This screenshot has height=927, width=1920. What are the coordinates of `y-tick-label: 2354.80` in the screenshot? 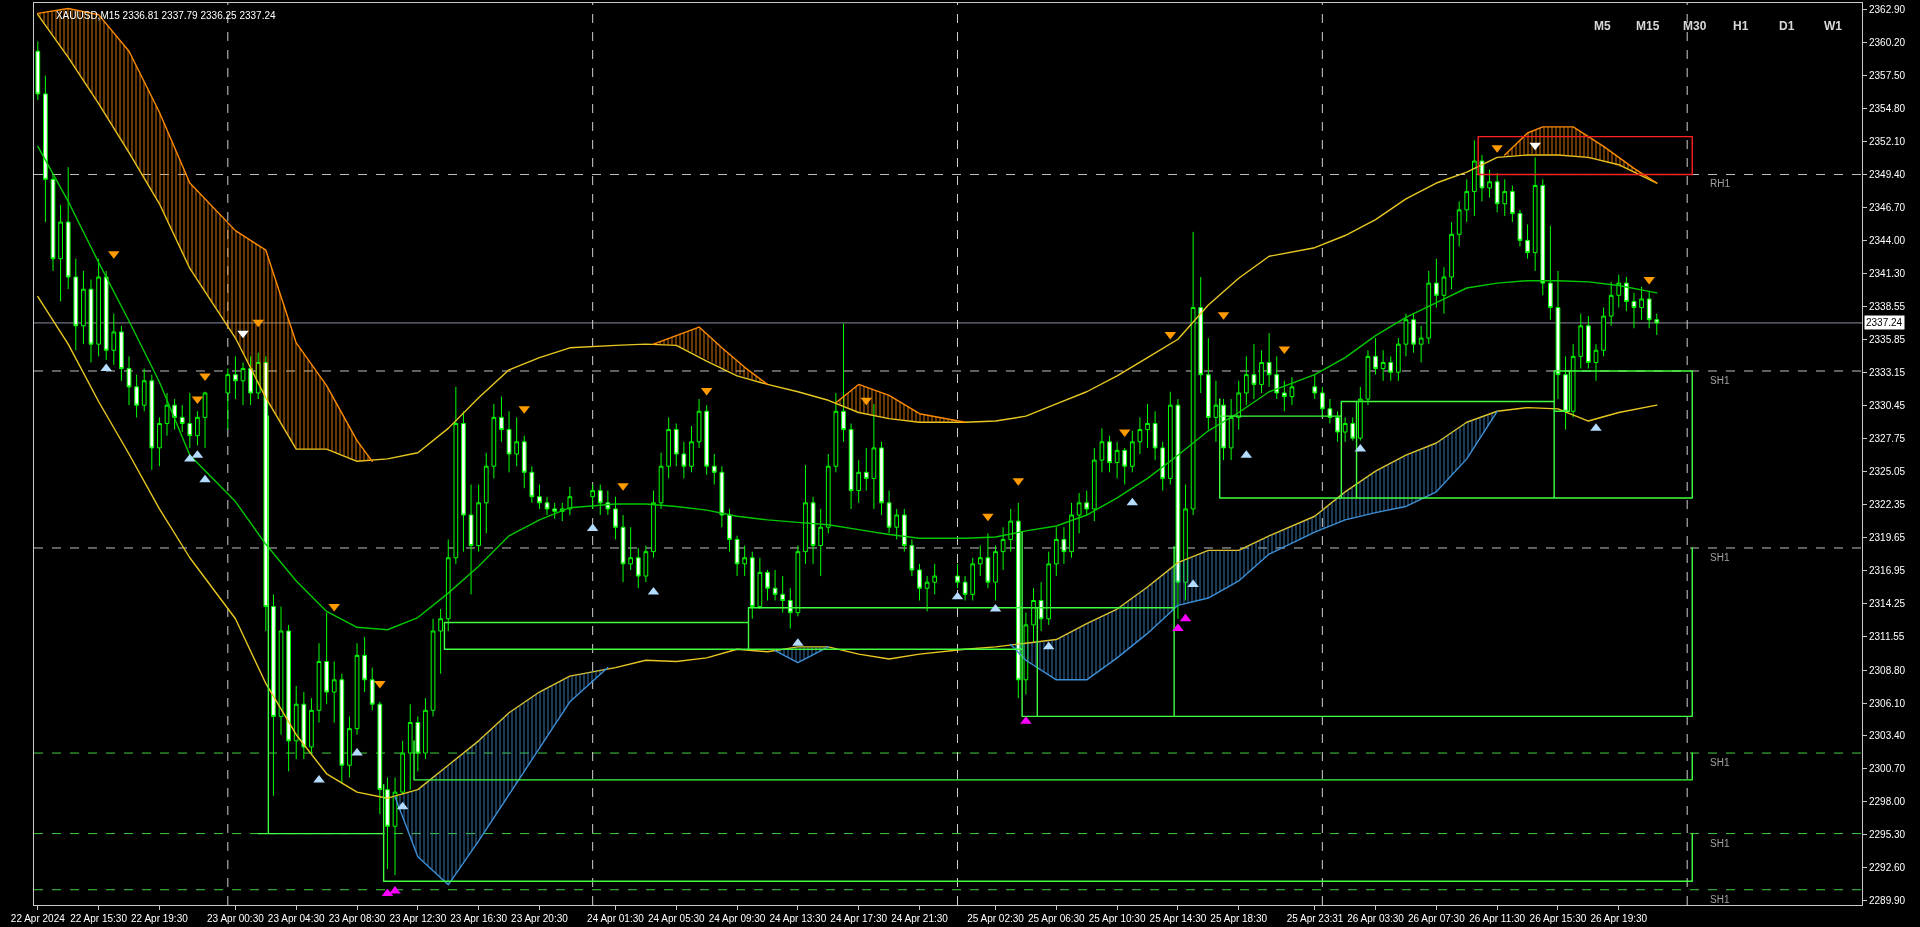 It's located at (1887, 109).